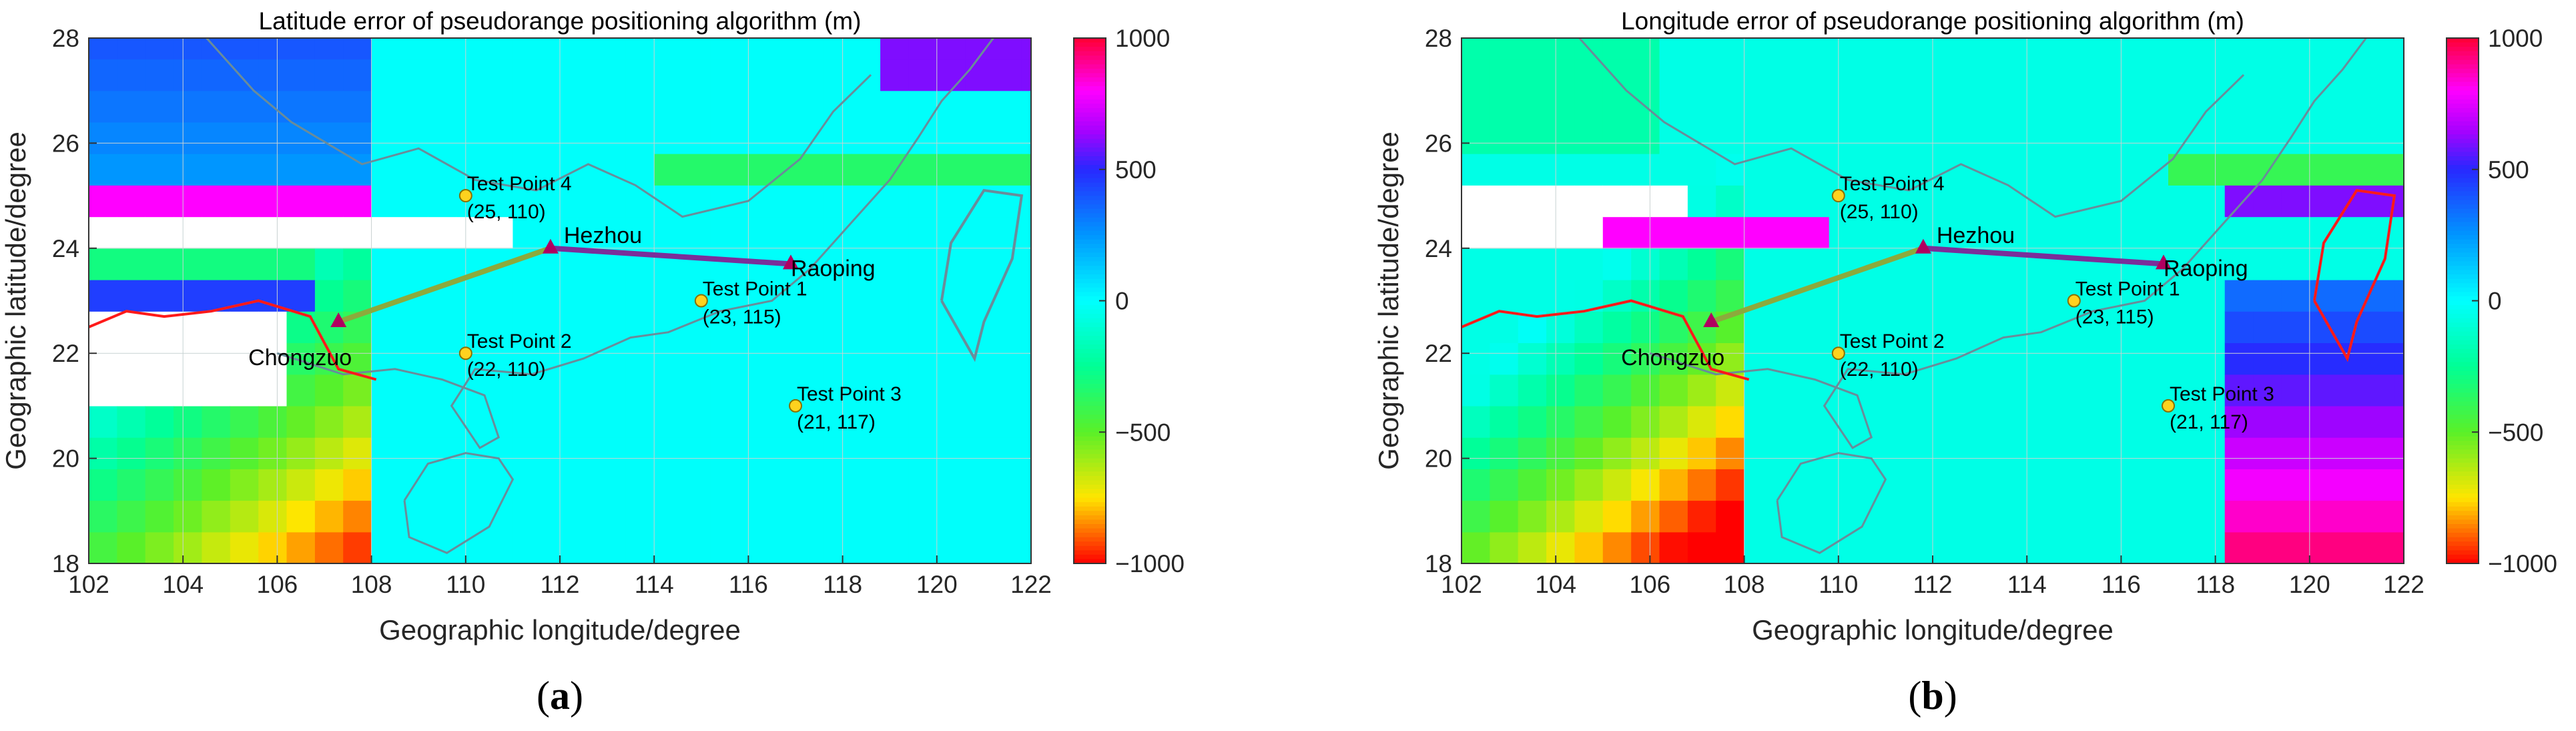 This screenshot has width=2576, height=731. I want to click on x-tick-label: 116, so click(748, 584).